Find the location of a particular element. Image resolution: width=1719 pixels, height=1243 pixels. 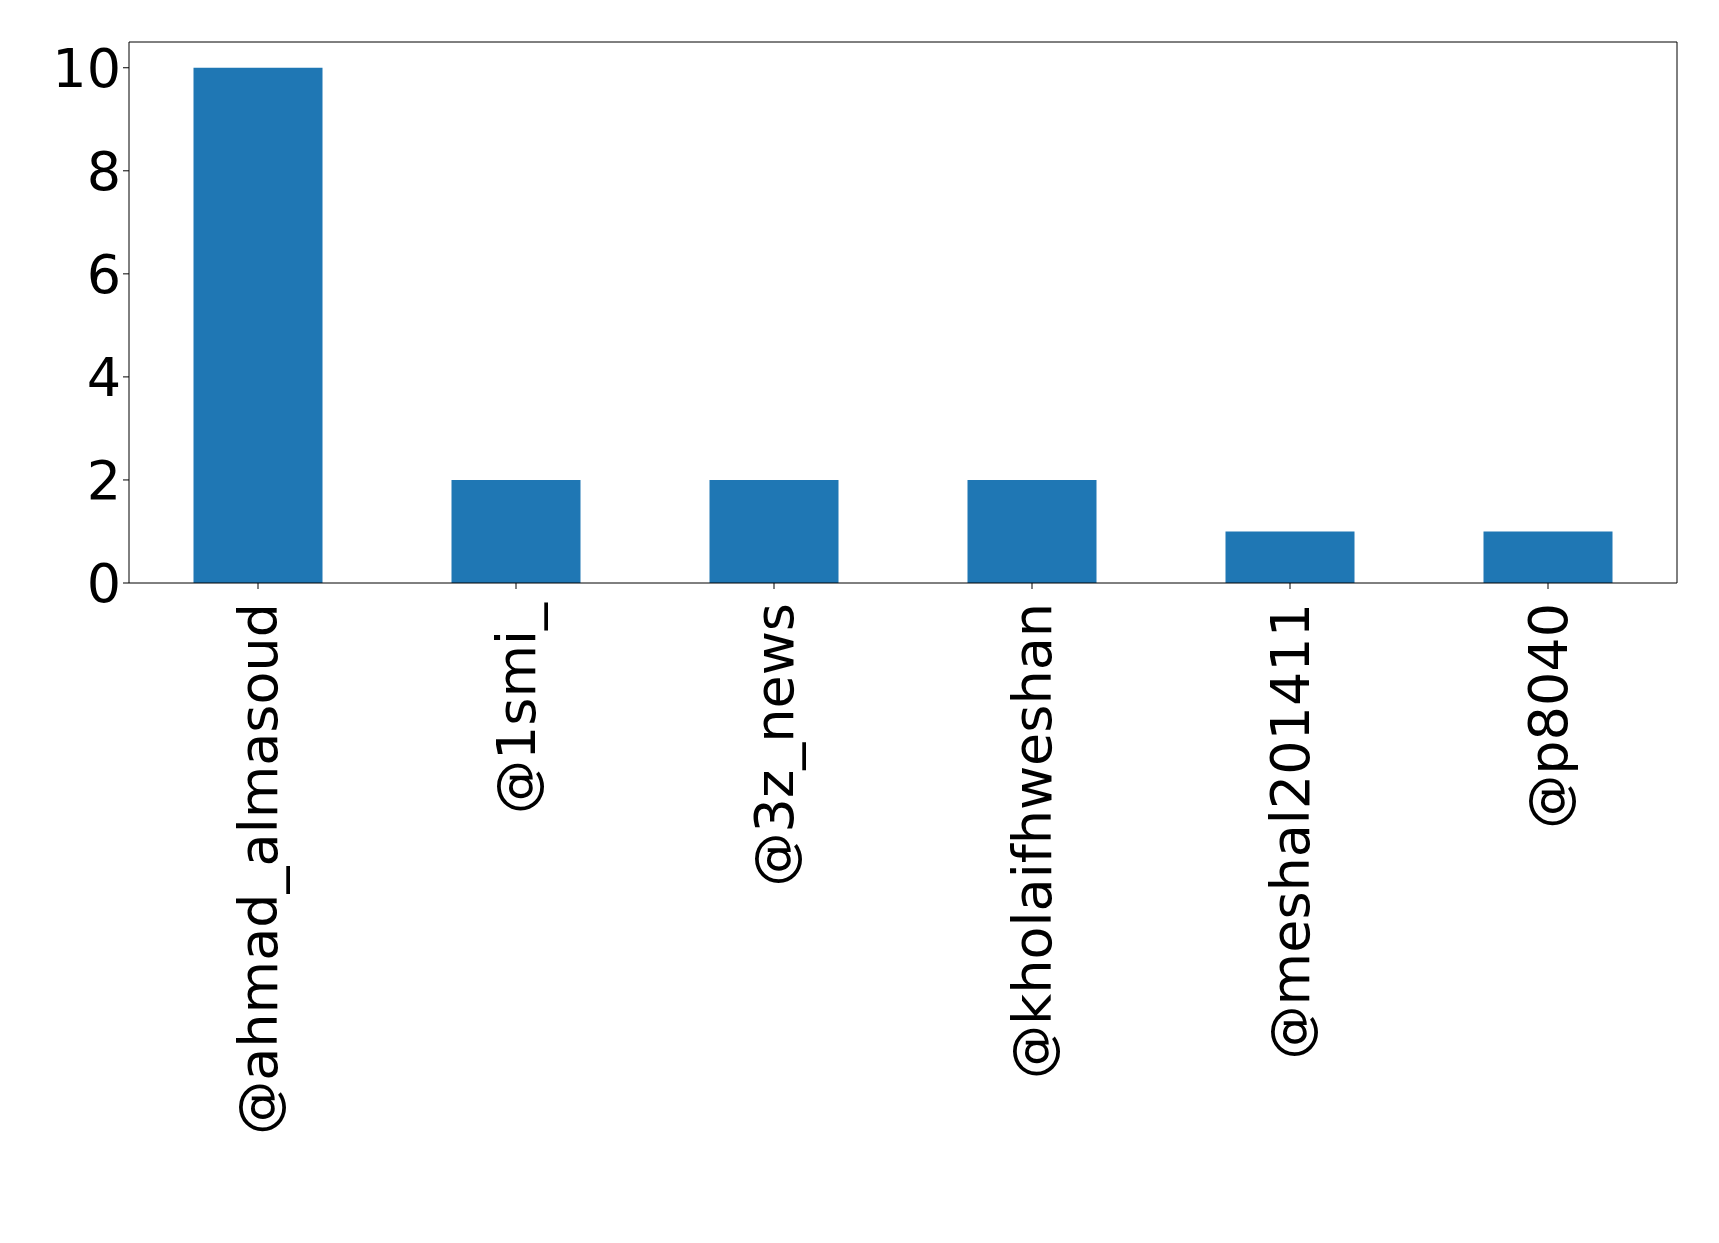

x-tick-label: @ahmad_almasoud is located at coordinates (258, 869).